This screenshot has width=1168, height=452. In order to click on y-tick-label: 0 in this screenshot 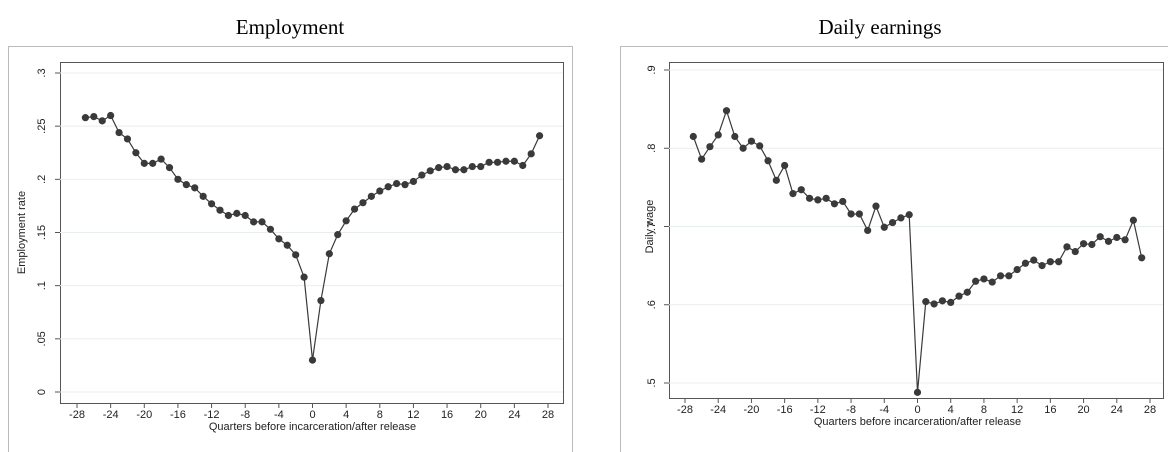, I will do `click(42, 392)`.